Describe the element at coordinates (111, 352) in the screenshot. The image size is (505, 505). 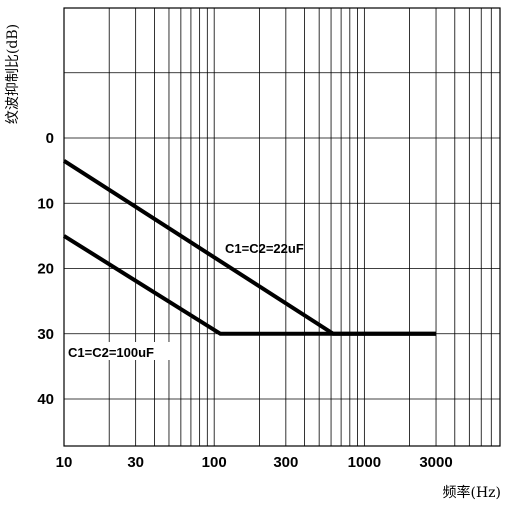
I see `series-label-100uf: C1=C2=100uF` at that location.